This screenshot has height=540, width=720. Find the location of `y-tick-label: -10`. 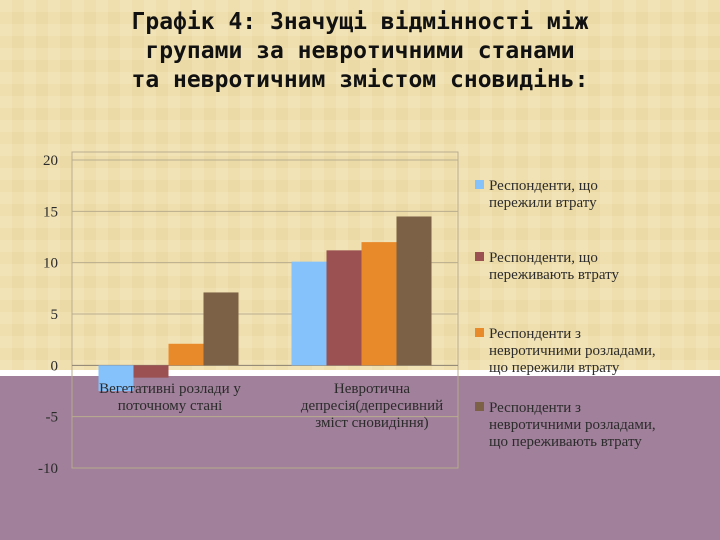

y-tick-label: -10 is located at coordinates (48, 469).